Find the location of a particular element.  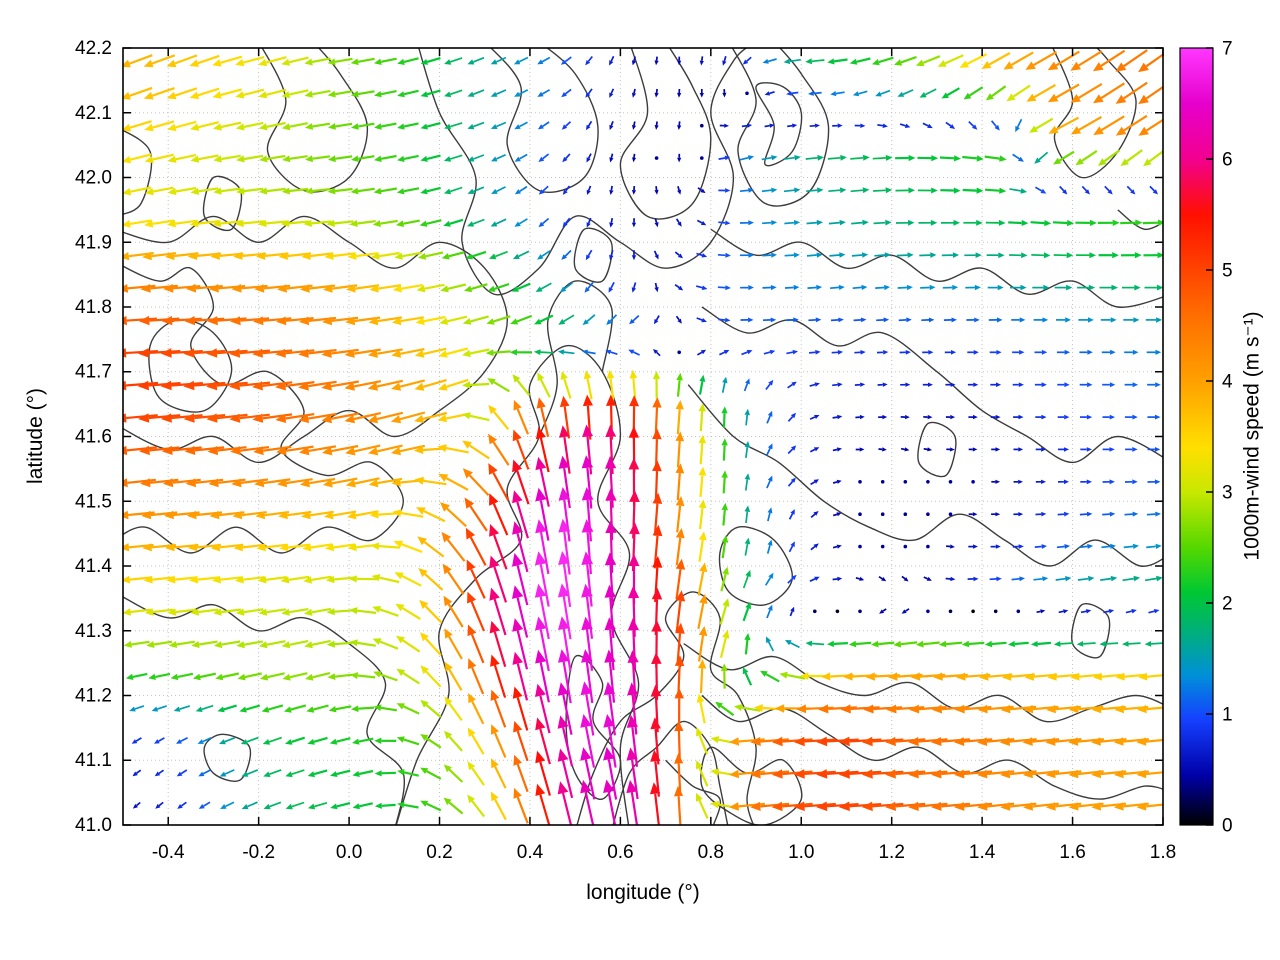

colorbar-tick-label: 7 is located at coordinates (1227, 49).